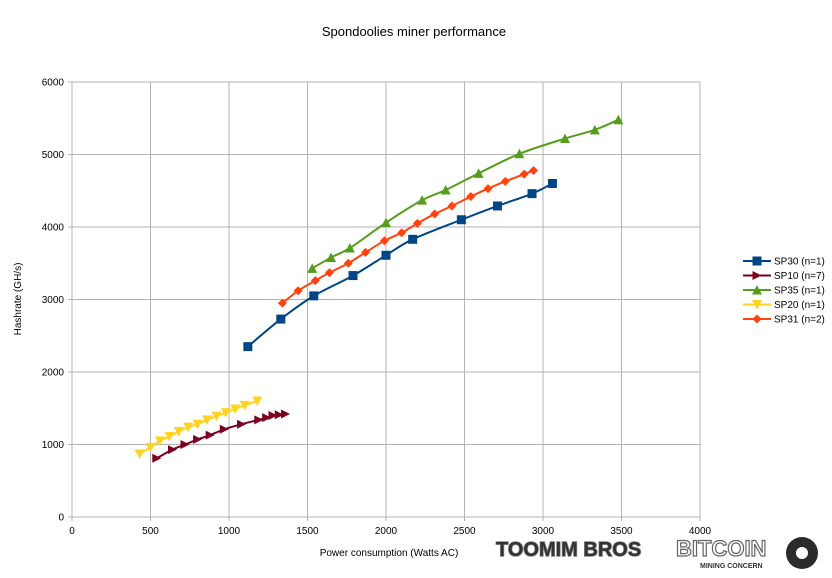 The image size is (832, 578). I want to click on x-tick-label: 2000, so click(386, 531).